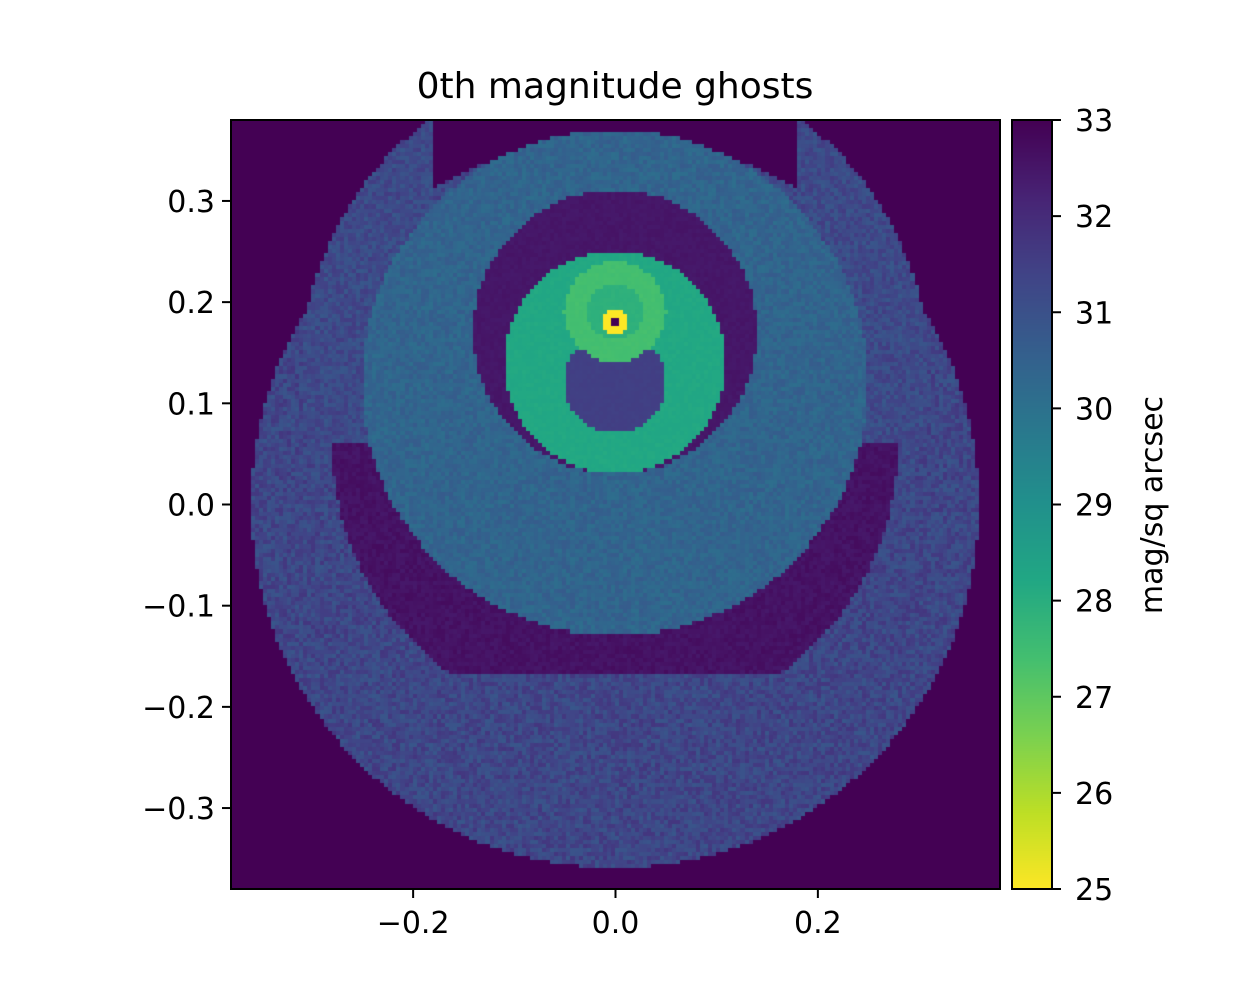  What do you see at coordinates (178, 708) in the screenshot?
I see `y-tick-label: −0.2` at bounding box center [178, 708].